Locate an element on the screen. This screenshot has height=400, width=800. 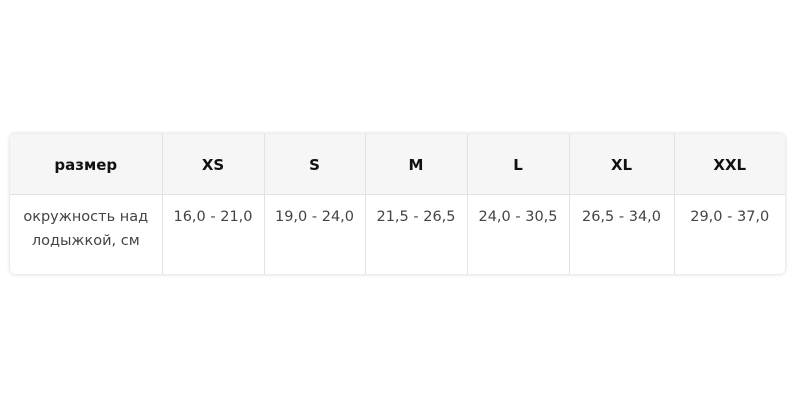
cell-m: 21,5 - 26,5 is located at coordinates (416, 234).